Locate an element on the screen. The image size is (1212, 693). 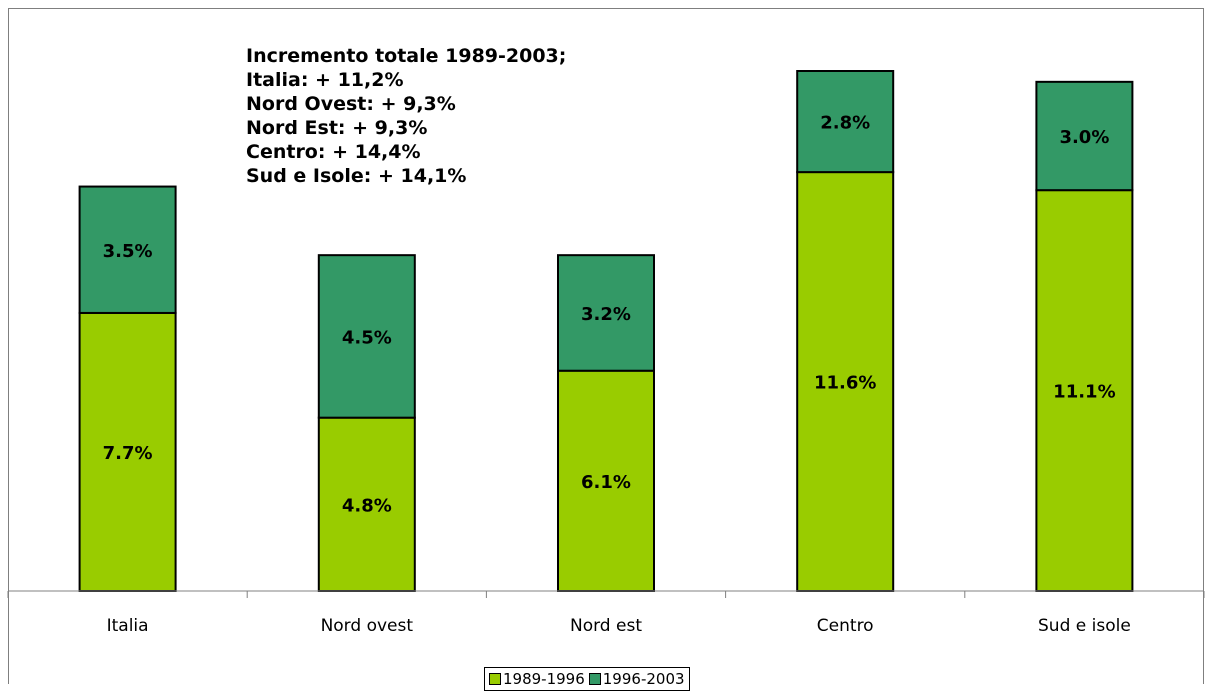
bar-value-label: 3.5% is located at coordinates (128, 251).